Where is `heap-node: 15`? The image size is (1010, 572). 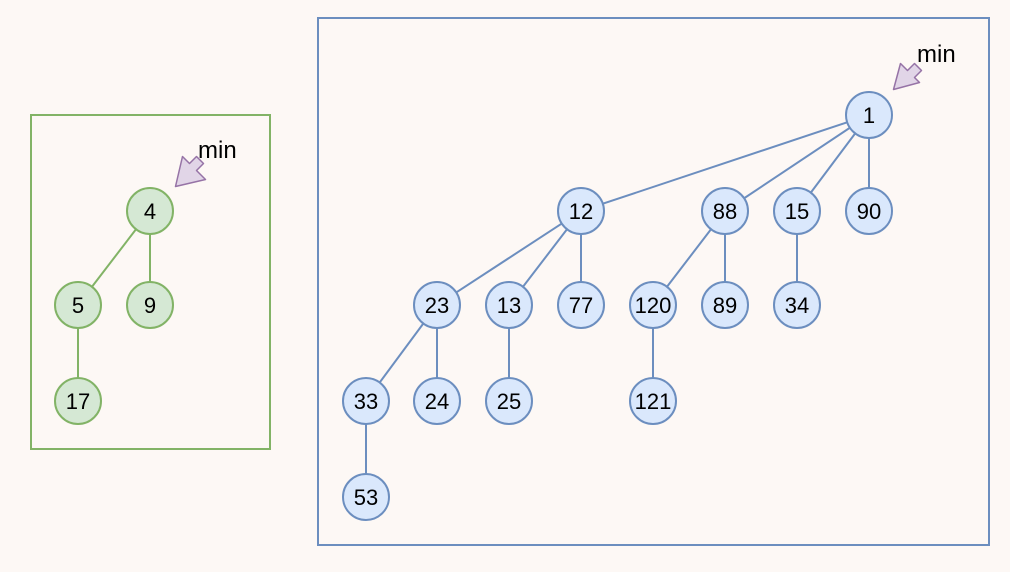 heap-node: 15 is located at coordinates (797, 211).